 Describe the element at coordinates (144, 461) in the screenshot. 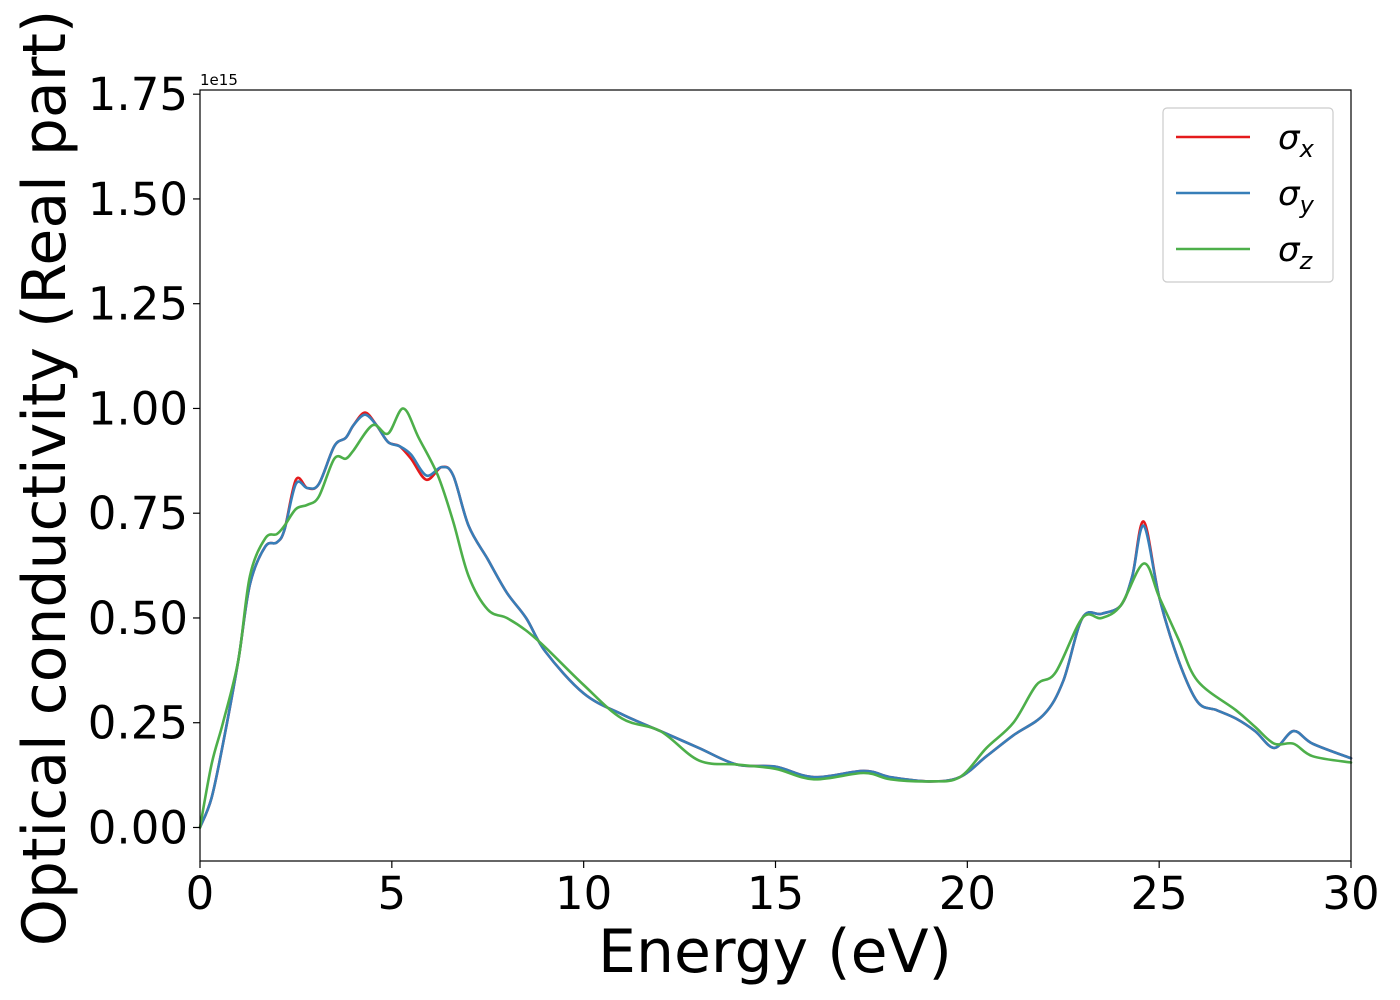

I see `y-axis: 0.00 0.25 0.50 0.75 1.00 1.25 1.50 1.75` at that location.